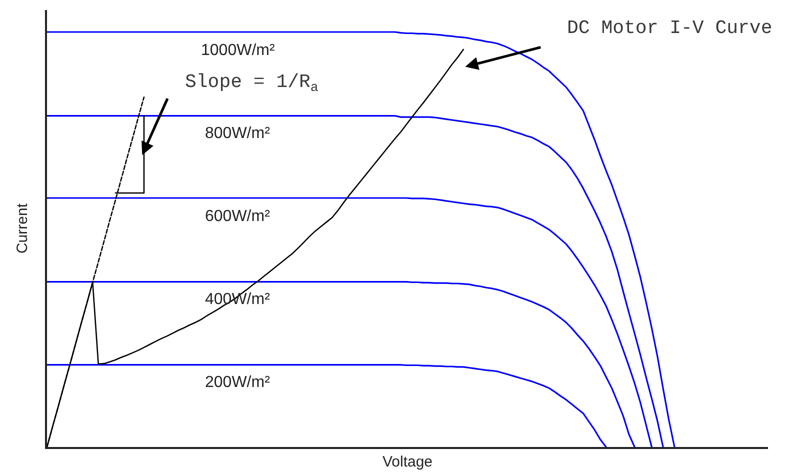 The image size is (803, 473). Describe the element at coordinates (669, 28) in the screenshot. I see `annotation: DC Motor I-V Curve` at that location.